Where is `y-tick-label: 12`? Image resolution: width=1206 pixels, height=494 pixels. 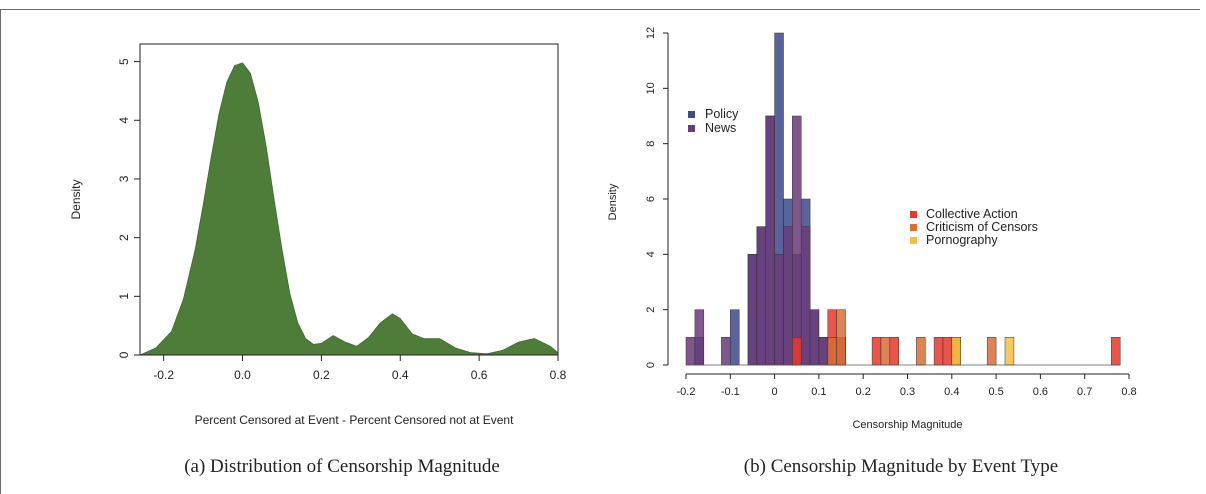
y-tick-label: 12 is located at coordinates (651, 33).